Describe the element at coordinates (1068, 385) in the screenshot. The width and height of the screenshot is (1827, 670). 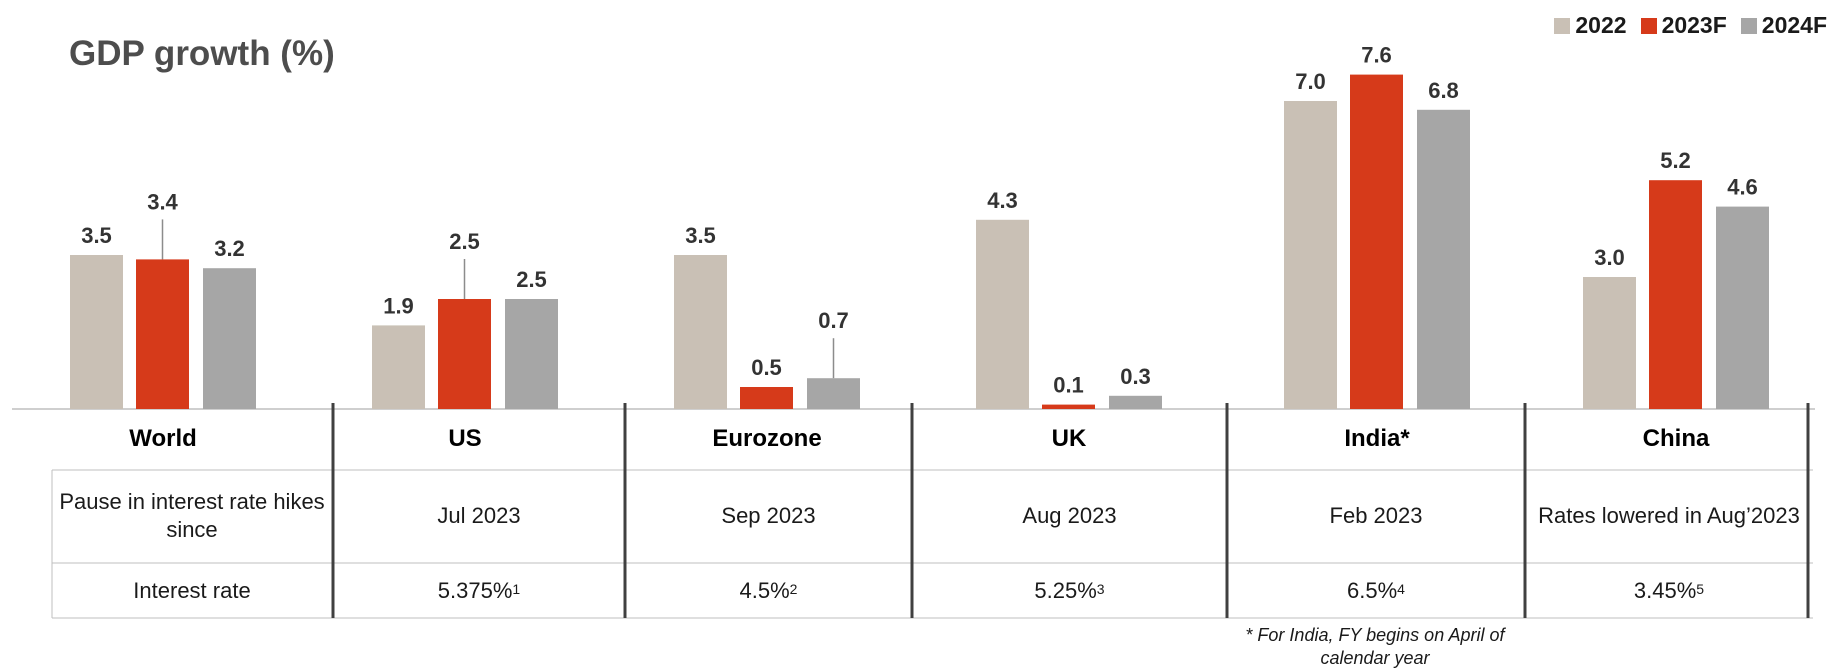
I see `value-label-uk-2023f: 0.1` at that location.